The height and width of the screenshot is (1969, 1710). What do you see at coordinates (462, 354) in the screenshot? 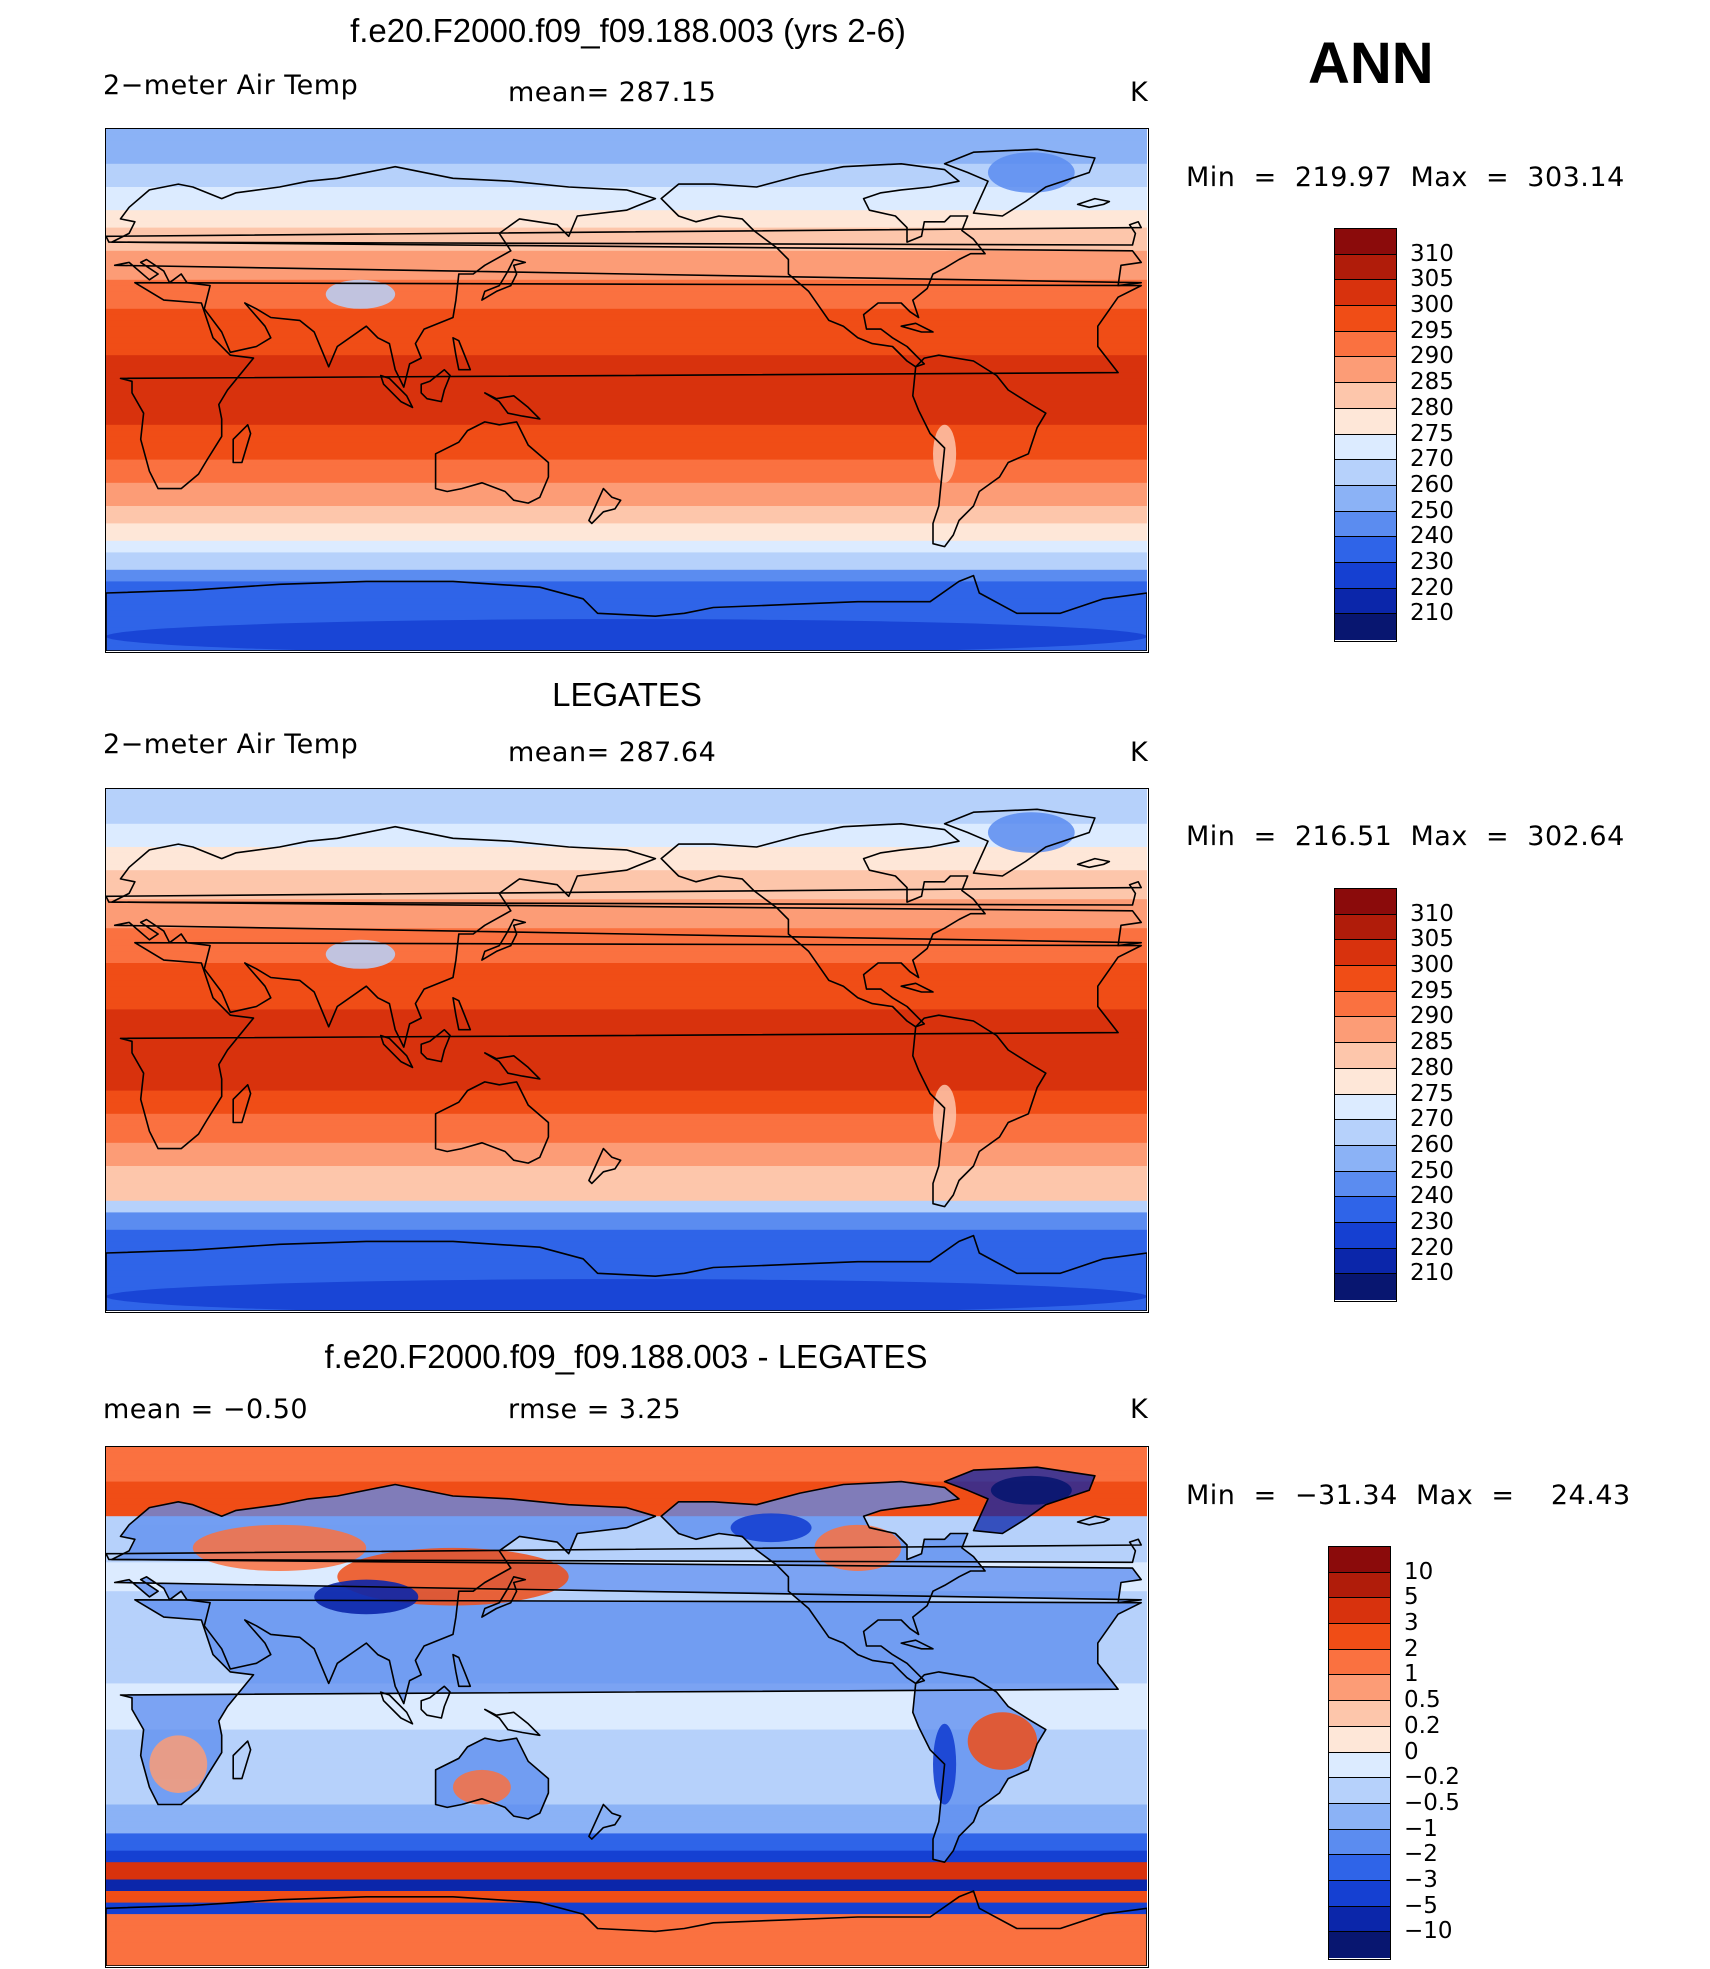
I see `coastline-philippines` at bounding box center [462, 354].